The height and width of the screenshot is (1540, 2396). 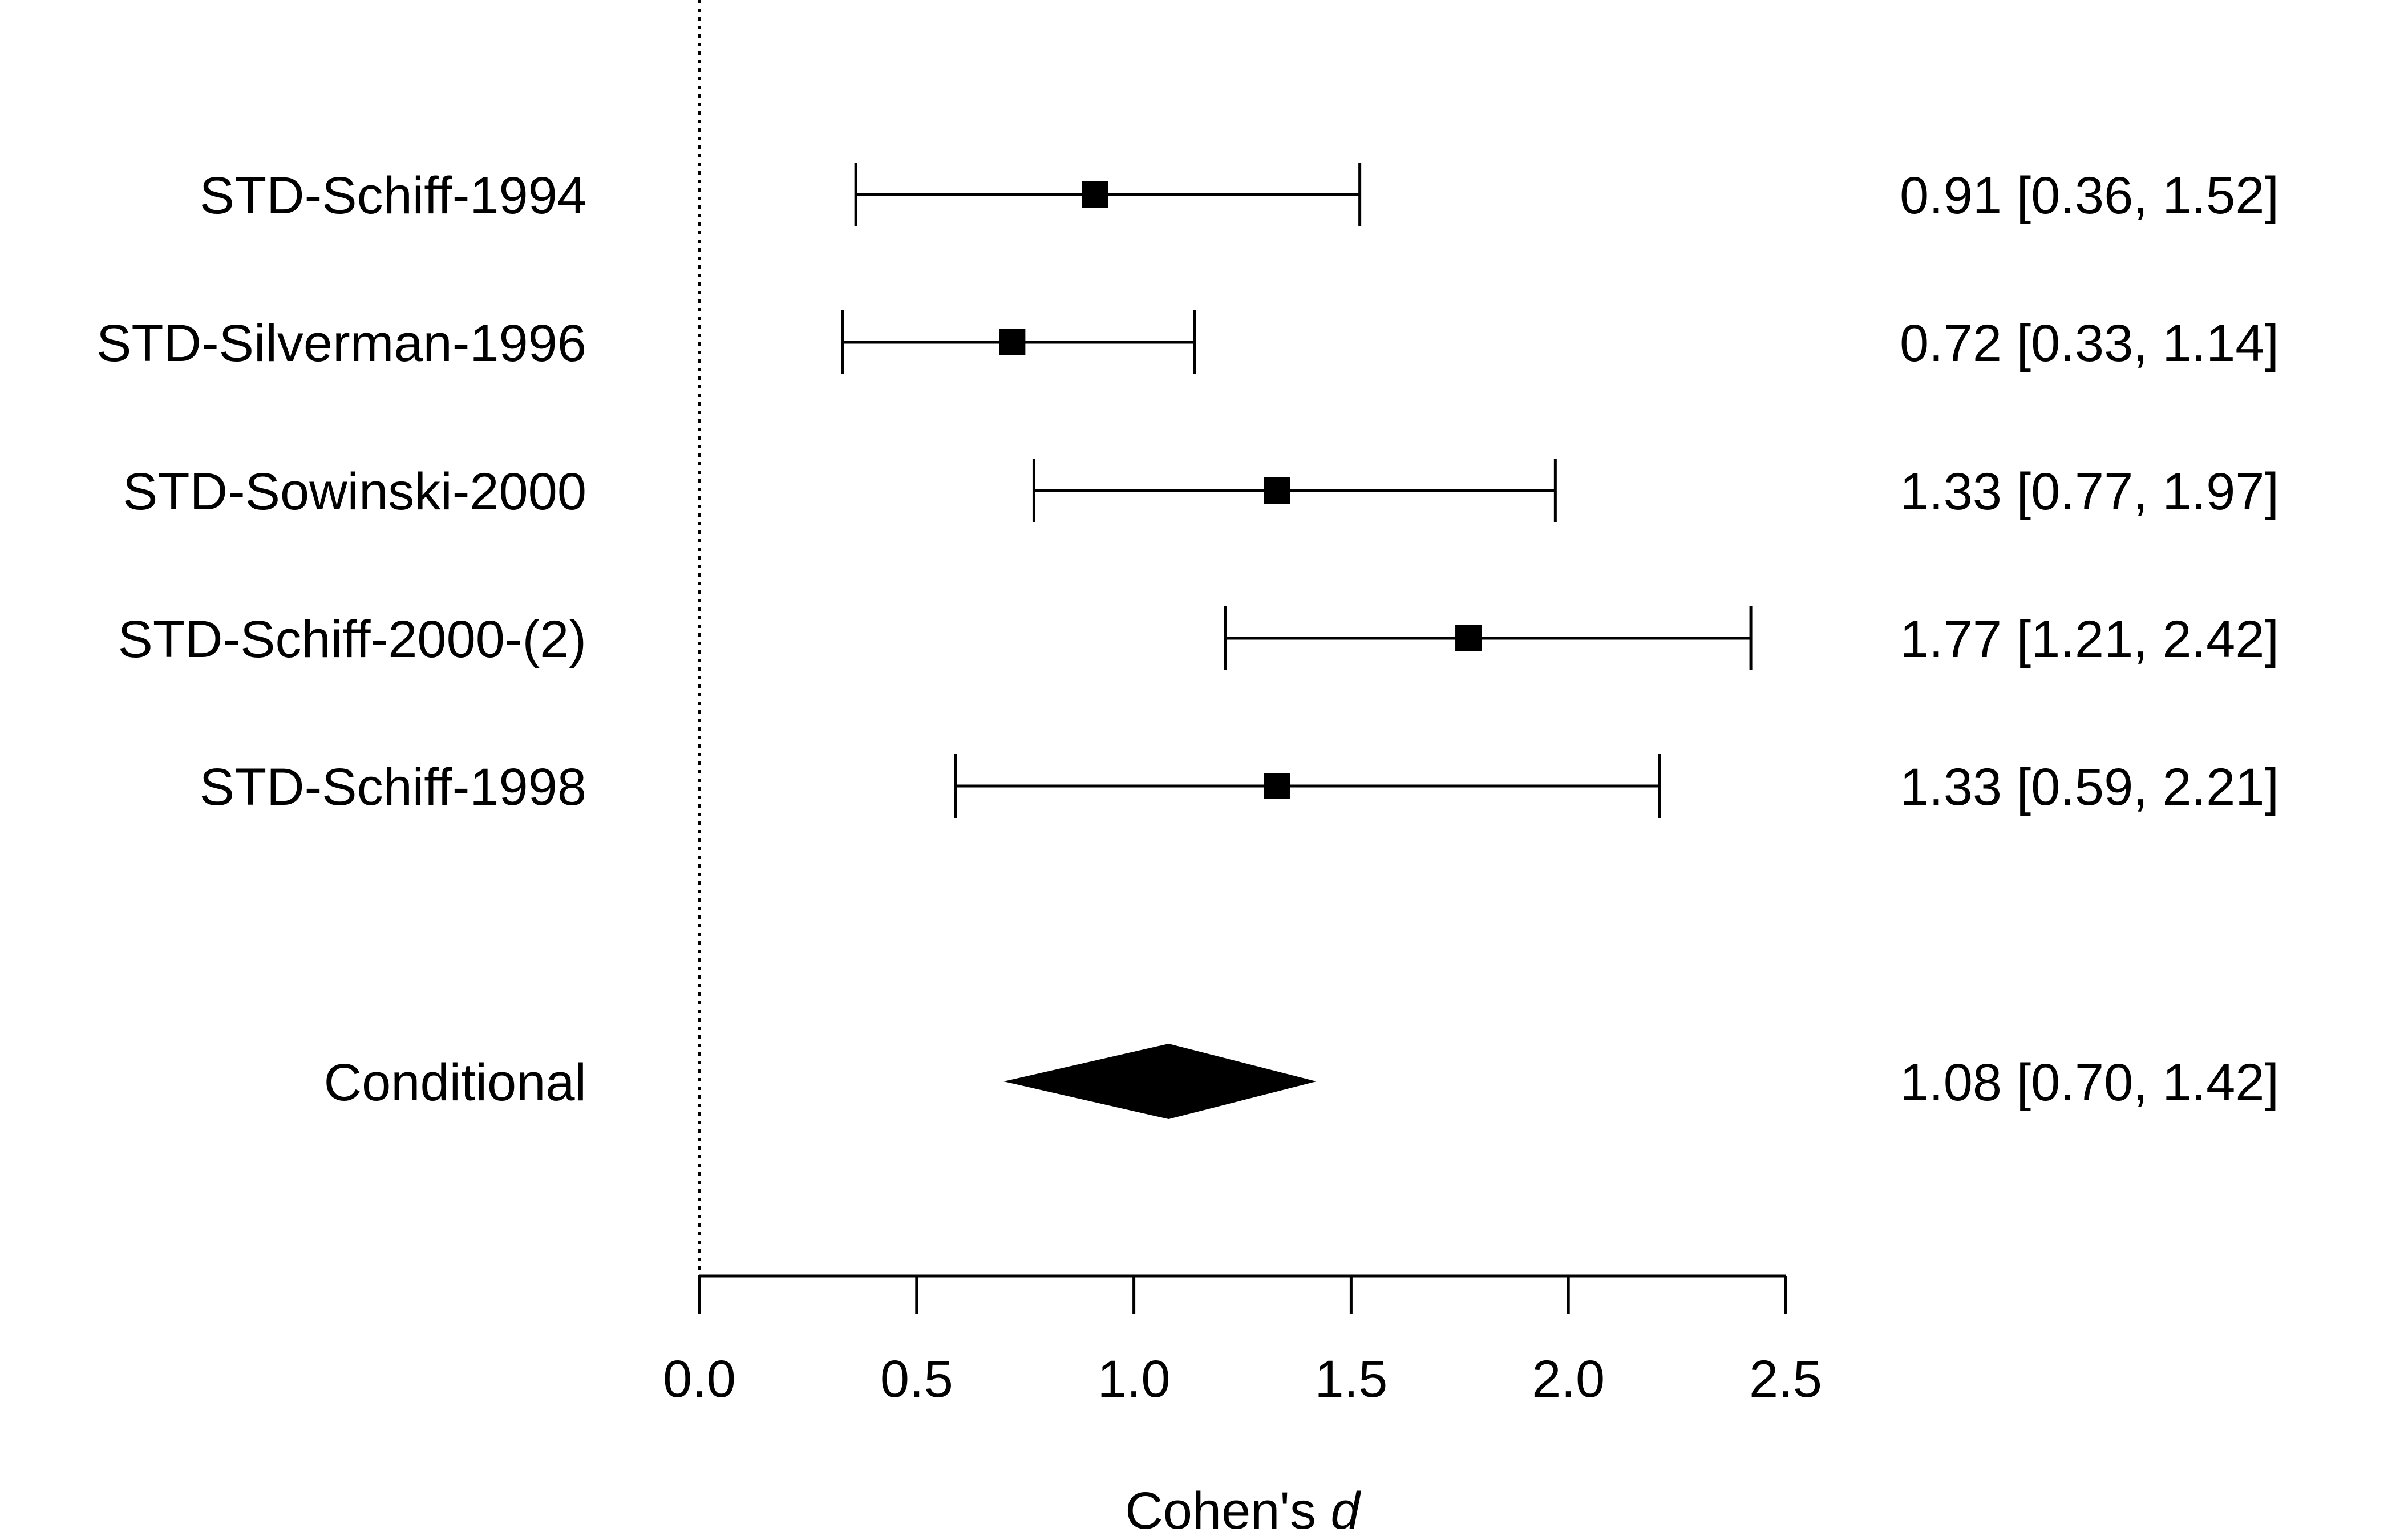 What do you see at coordinates (393, 787) in the screenshot?
I see `study-label: STD-Schiff-1998` at bounding box center [393, 787].